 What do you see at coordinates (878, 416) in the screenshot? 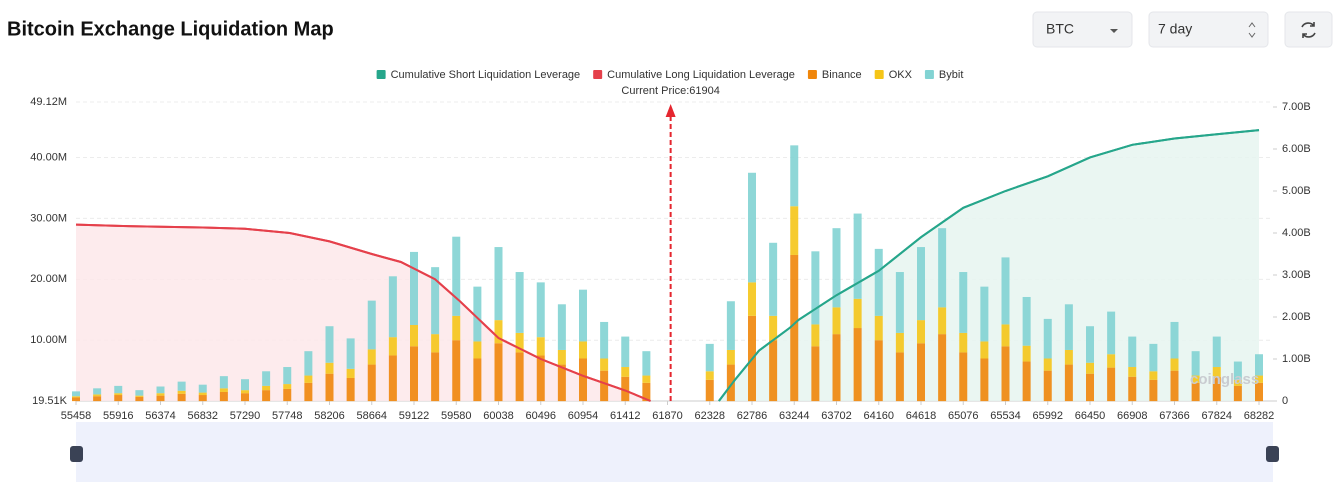
I see `x-tick-label: 64160` at bounding box center [878, 416].